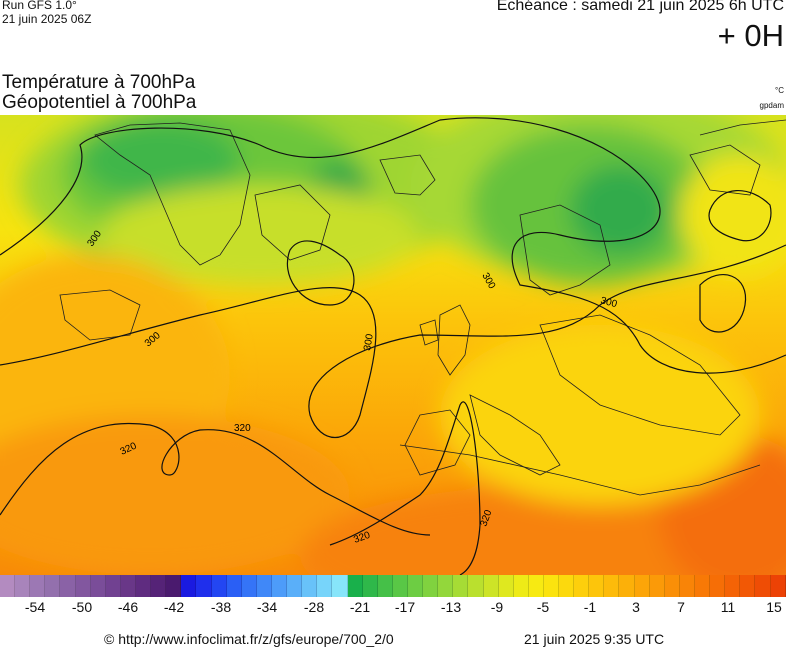 The image size is (786, 648). What do you see at coordinates (640, 7) in the screenshot?
I see `forecast-valid-time: Echéance : samedi 21 juin 2025 6h UTC` at bounding box center [640, 7].